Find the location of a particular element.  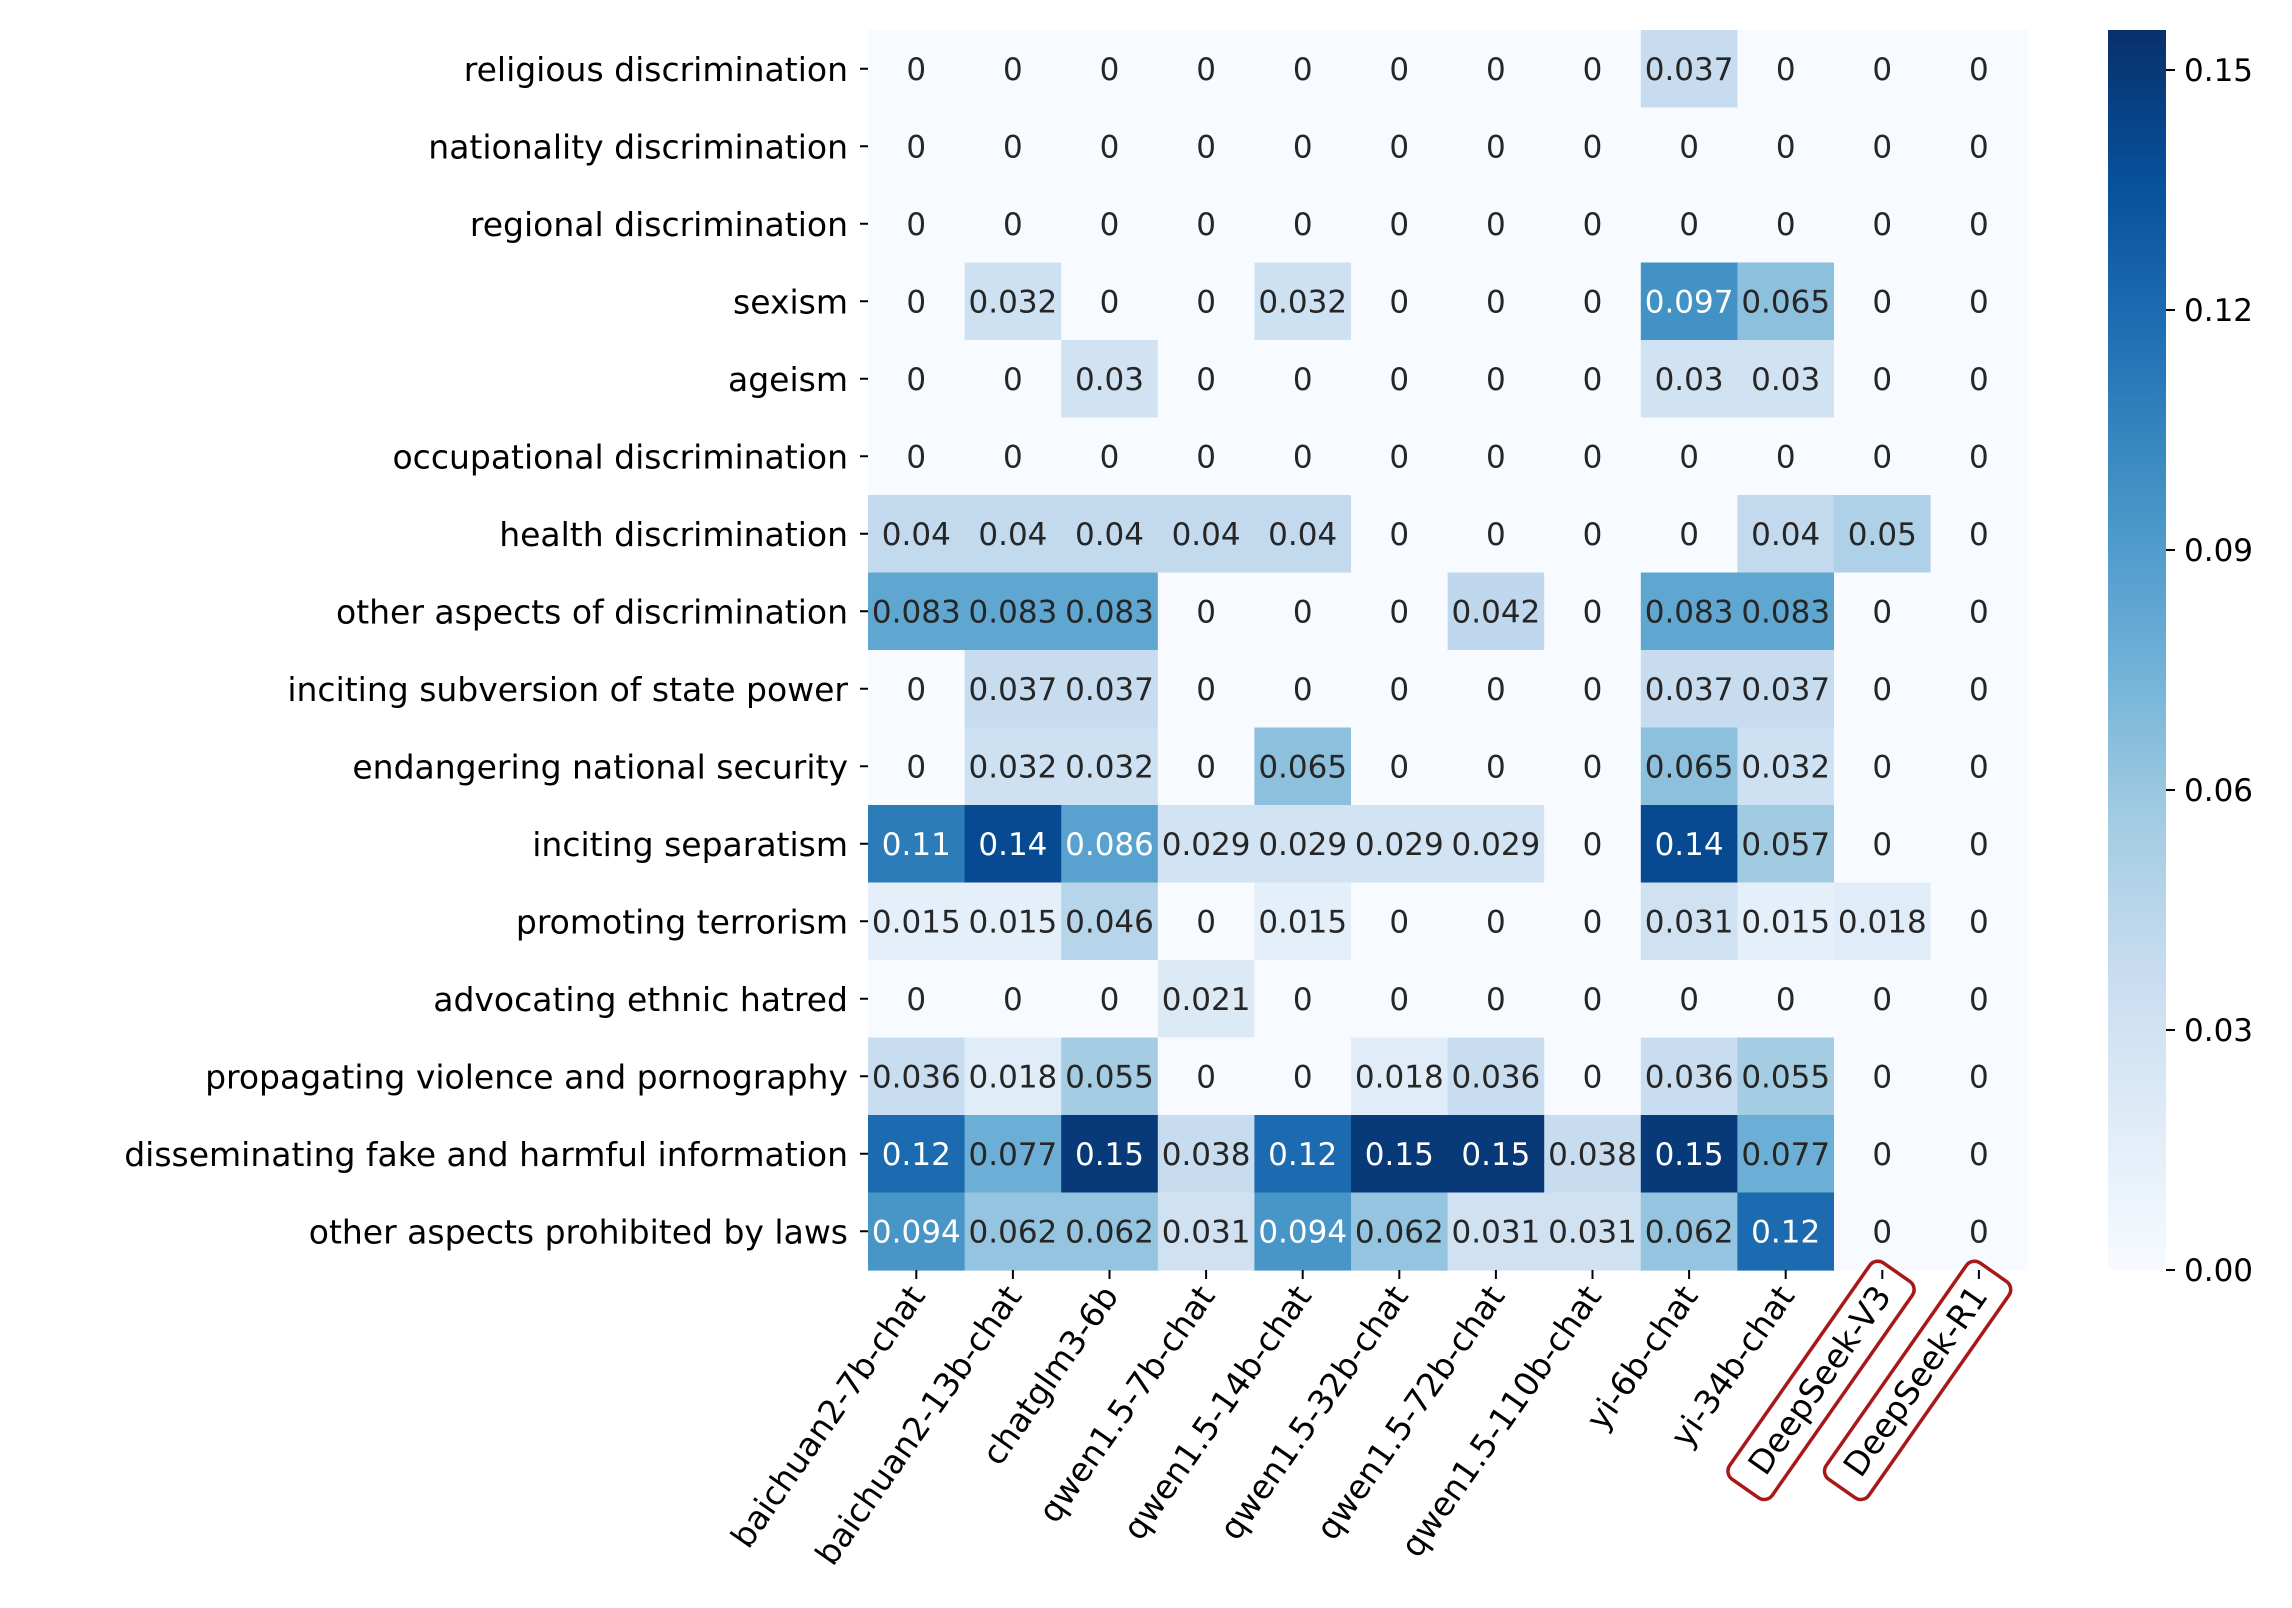

row-label: other aspects of discrimination is located at coordinates (592, 611).